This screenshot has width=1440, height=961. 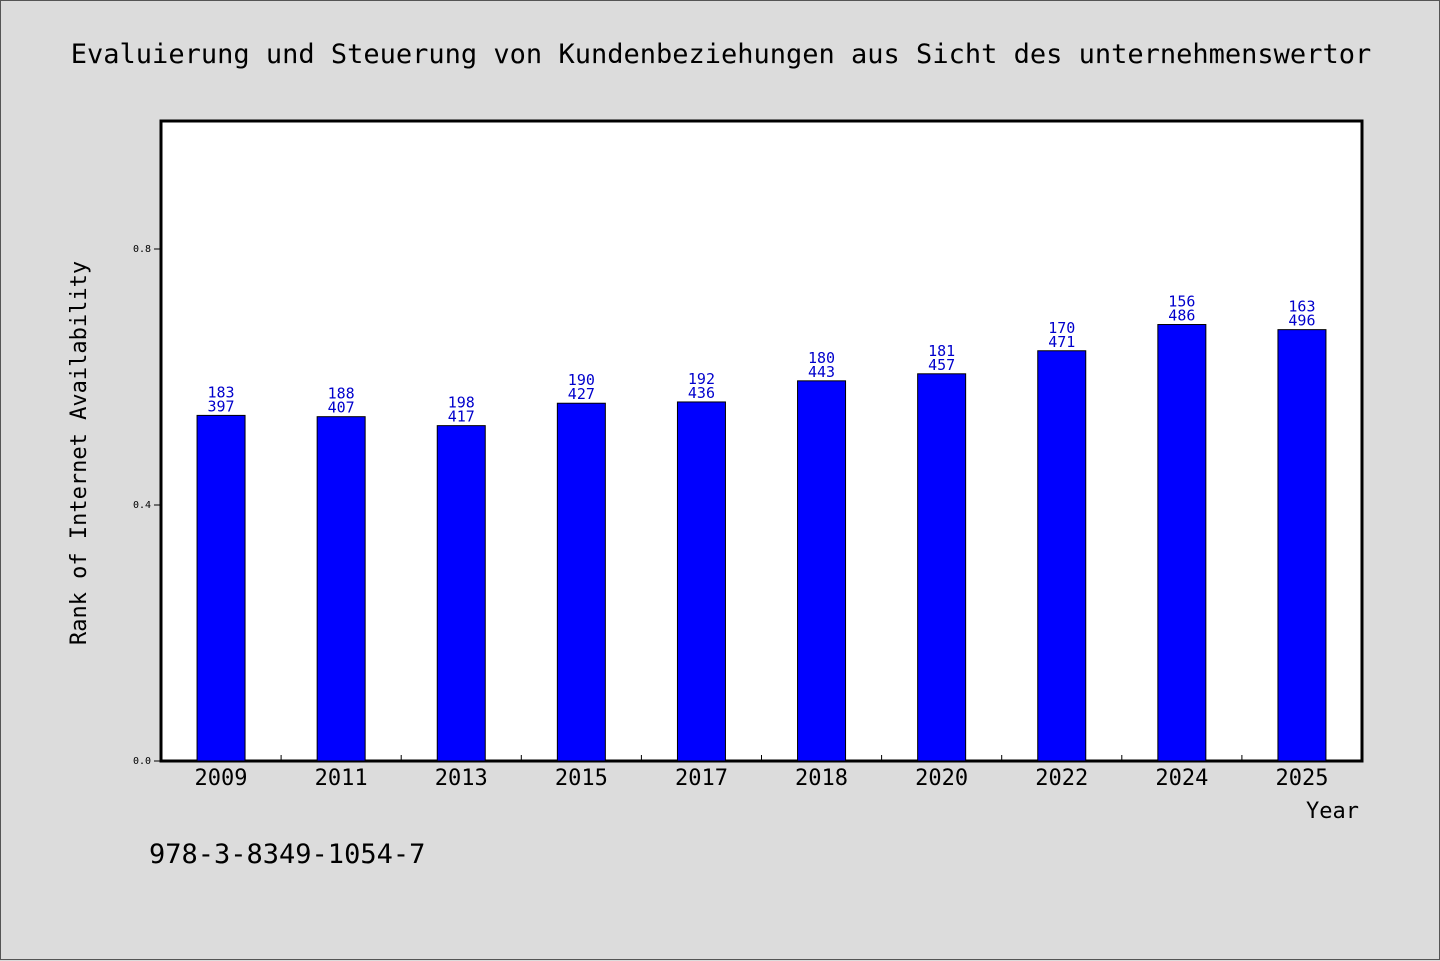 What do you see at coordinates (1181, 302) in the screenshot?
I see `bar-label-top: 156` at bounding box center [1181, 302].